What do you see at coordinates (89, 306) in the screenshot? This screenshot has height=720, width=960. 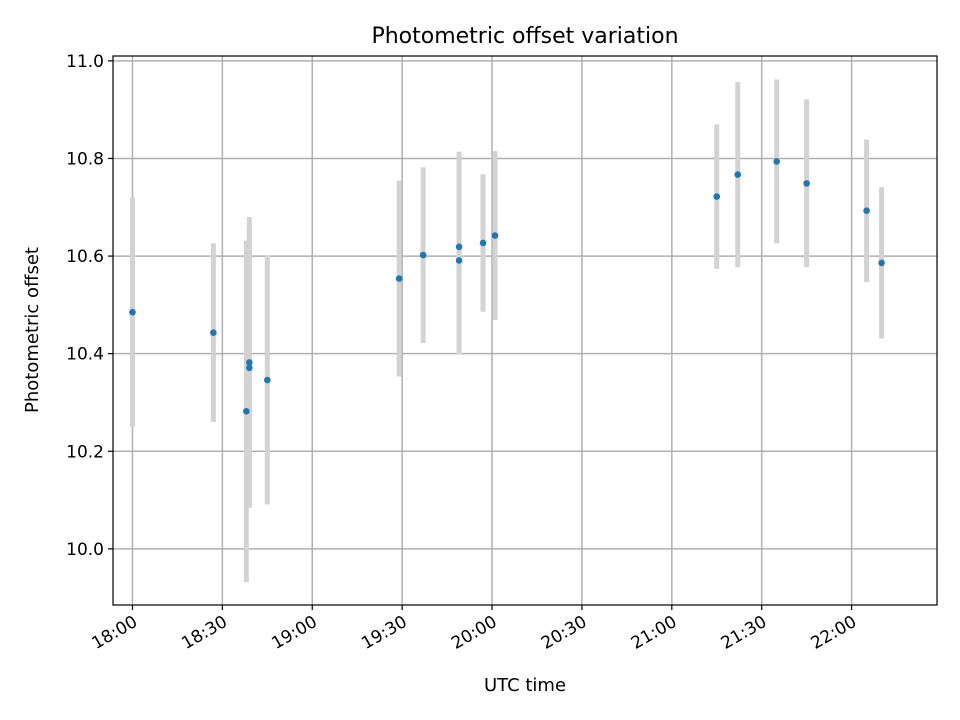 I see `y-axis-ticks: 10.0 10.2 10.4 10.6 10.8 11.0` at bounding box center [89, 306].